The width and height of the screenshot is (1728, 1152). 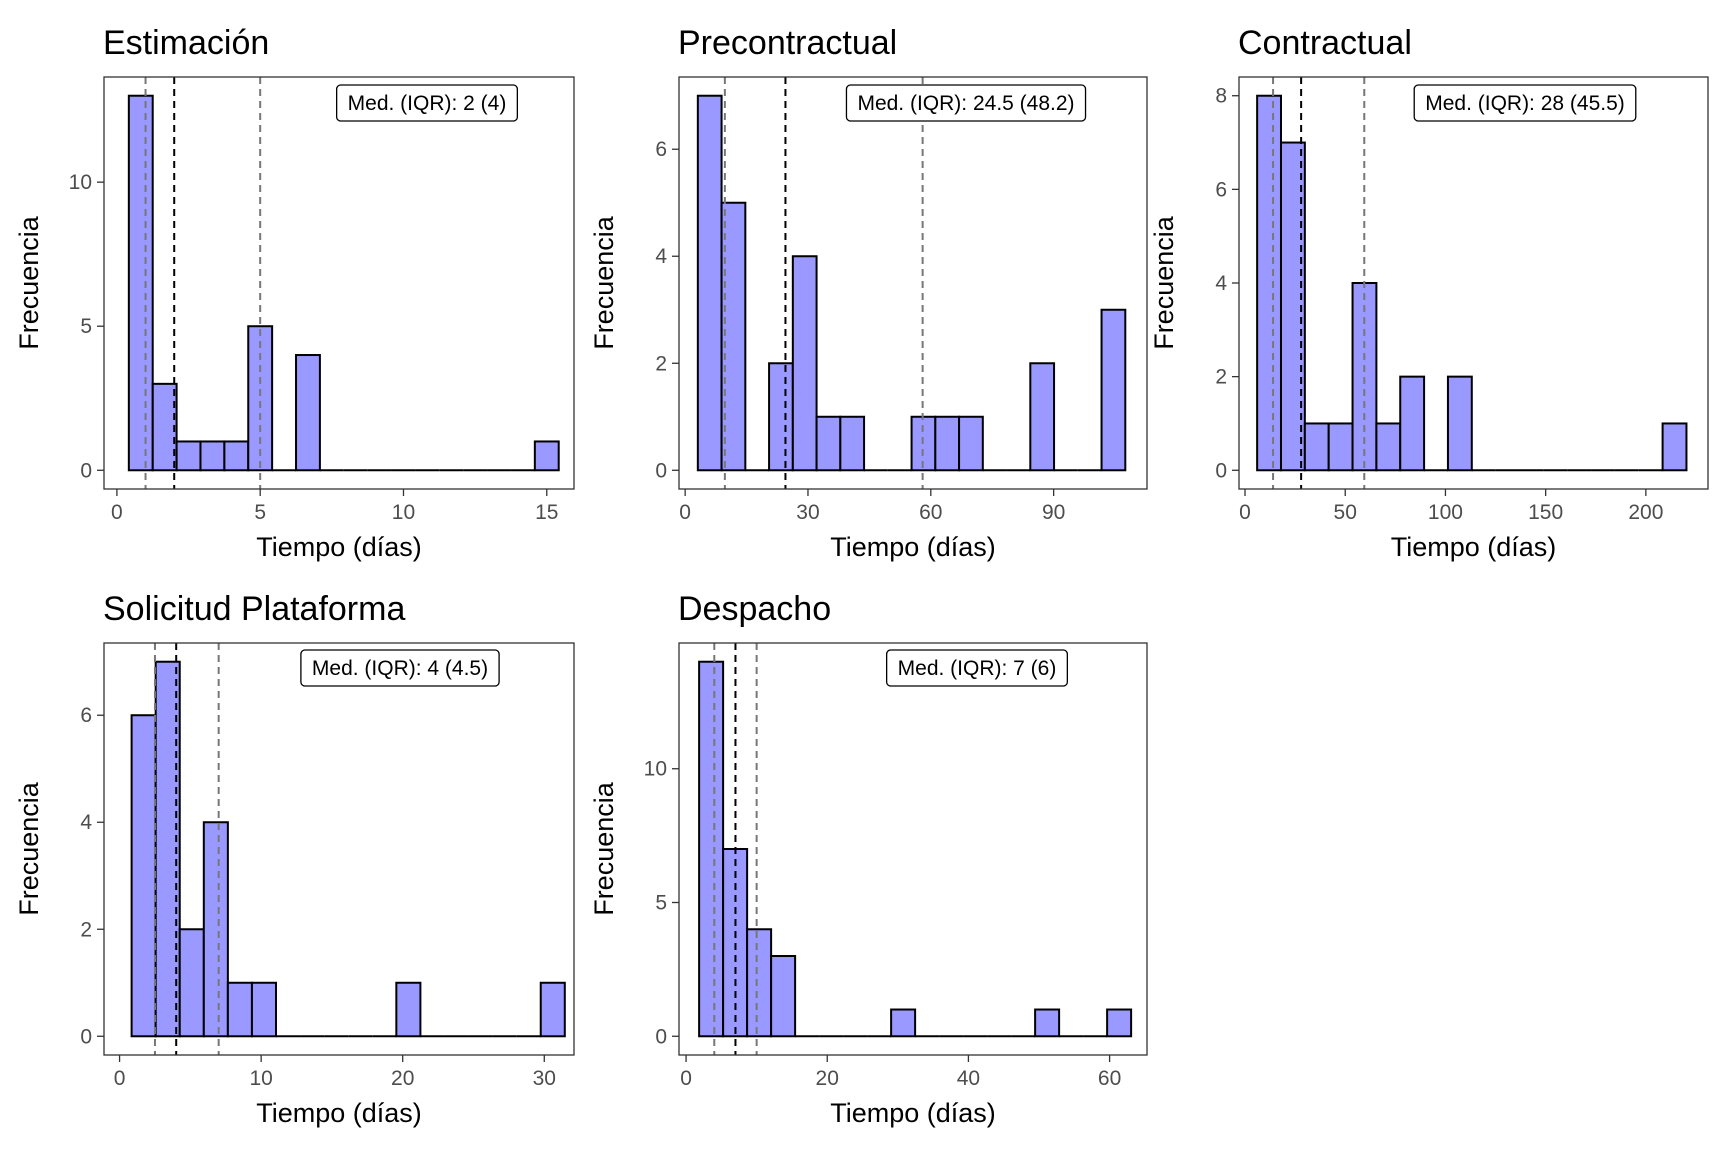 I want to click on median-iqr-label: Med. (IQR): 7 (6), so click(x=977, y=668).